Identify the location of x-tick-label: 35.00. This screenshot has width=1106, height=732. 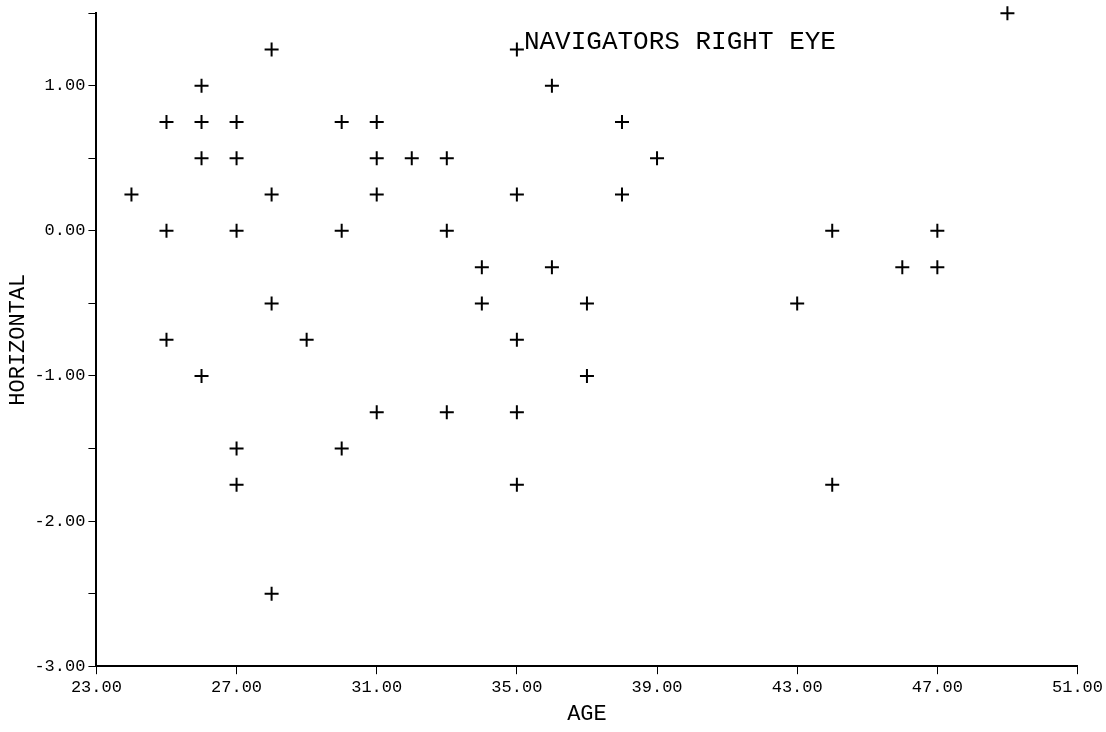
(517, 687).